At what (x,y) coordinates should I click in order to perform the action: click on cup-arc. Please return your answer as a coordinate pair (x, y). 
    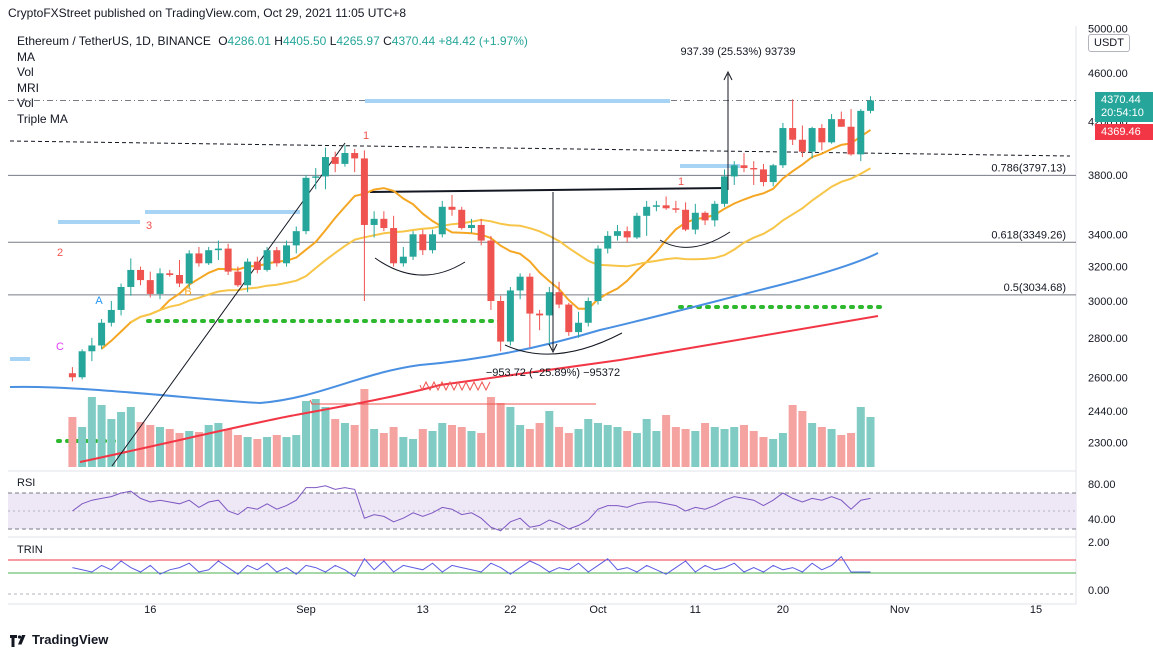
    Looking at the image, I should click on (420, 266).